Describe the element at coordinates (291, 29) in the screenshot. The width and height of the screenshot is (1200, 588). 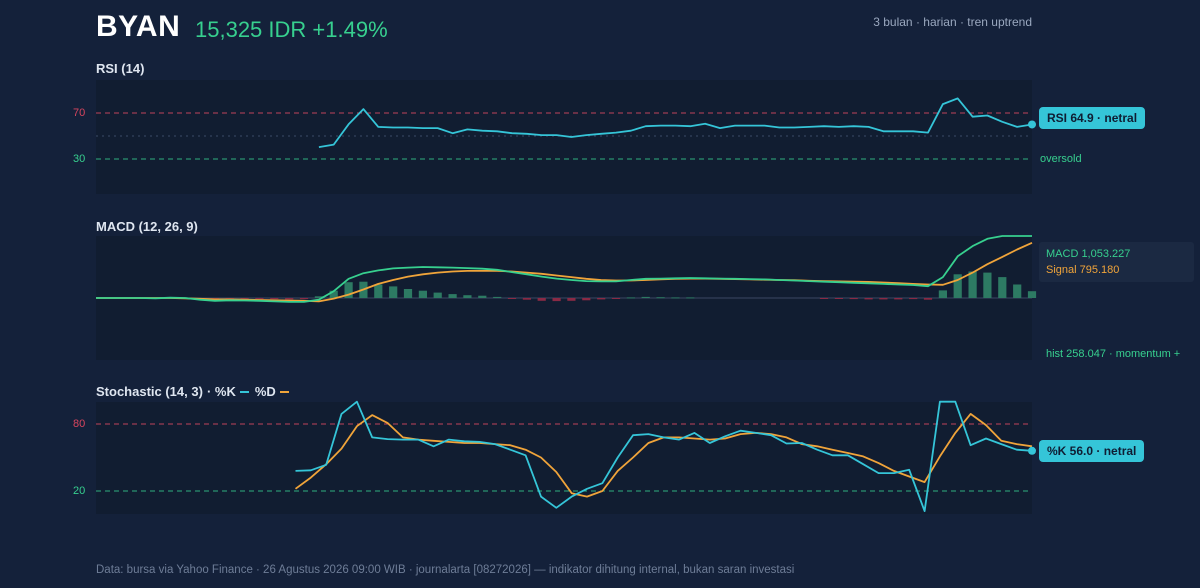
I see `price-change: 15,325 IDR +1.49%` at that location.